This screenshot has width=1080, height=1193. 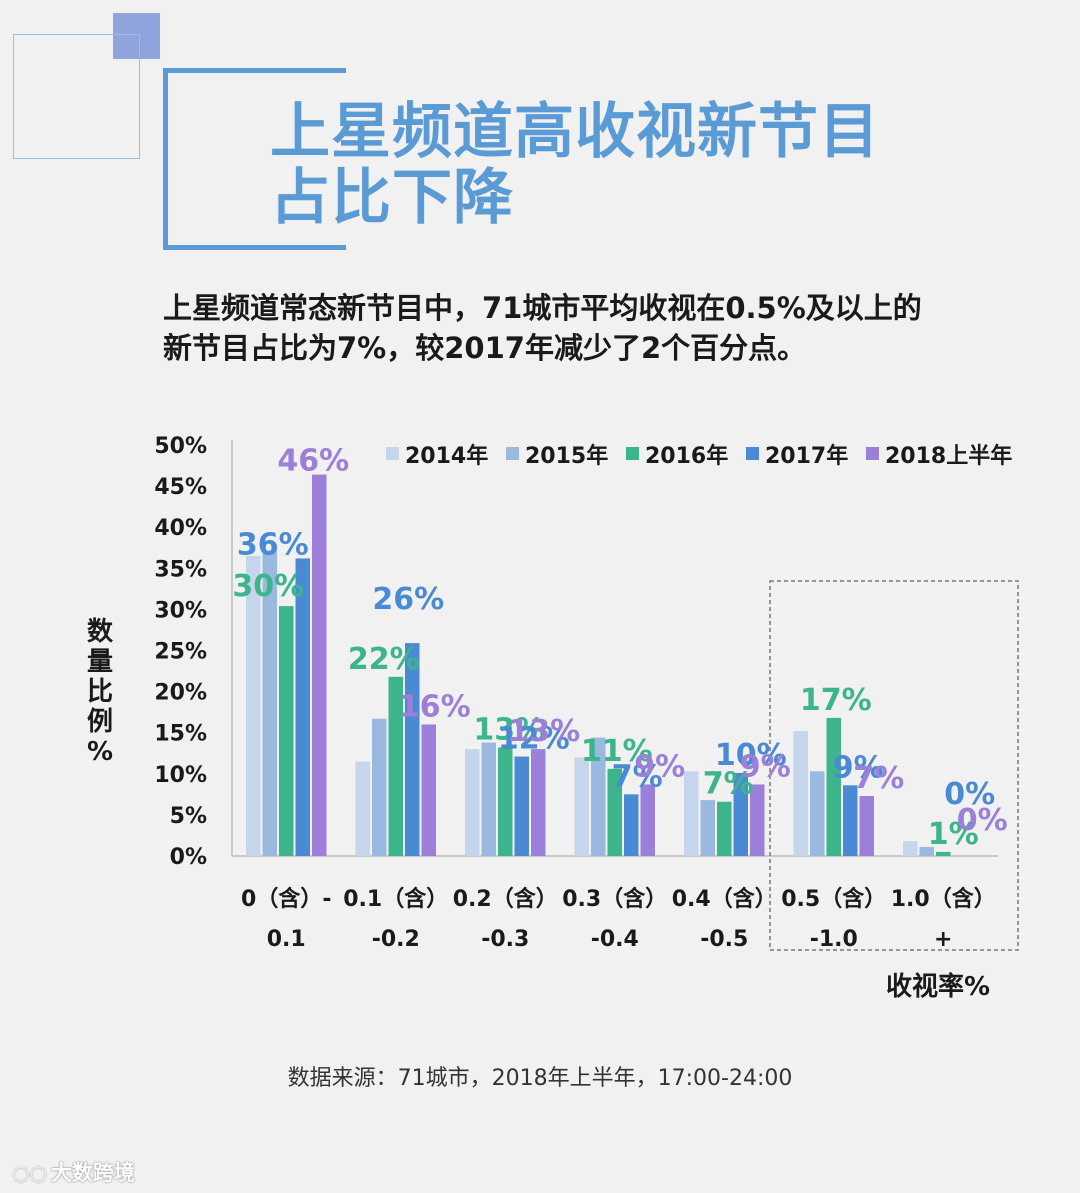 What do you see at coordinates (180, 569) in the screenshot?
I see `y-tick-label: 35%` at bounding box center [180, 569].